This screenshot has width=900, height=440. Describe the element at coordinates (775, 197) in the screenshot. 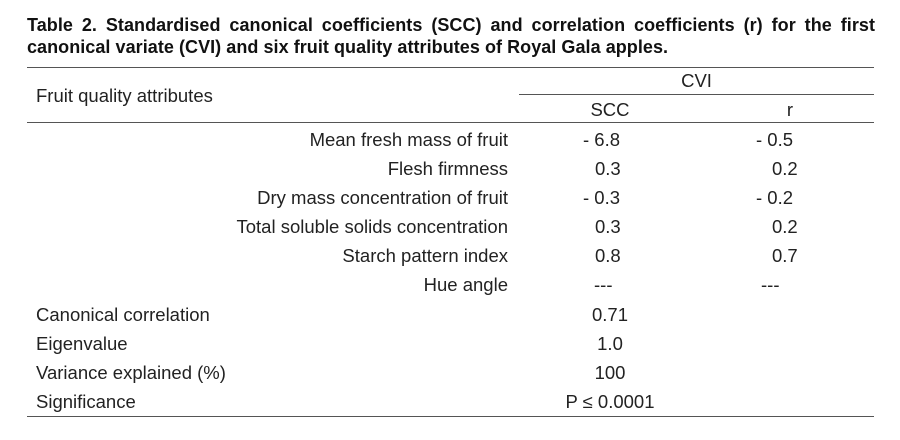

I see `r-cell: - 0.2` at that location.